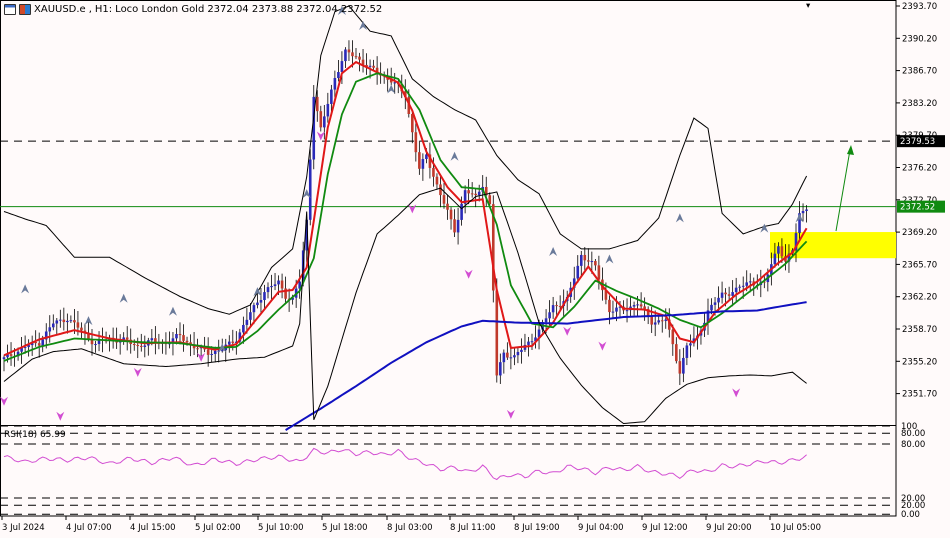  What do you see at coordinates (850, 150) in the screenshot?
I see `projection-arrow-head` at bounding box center [850, 150].